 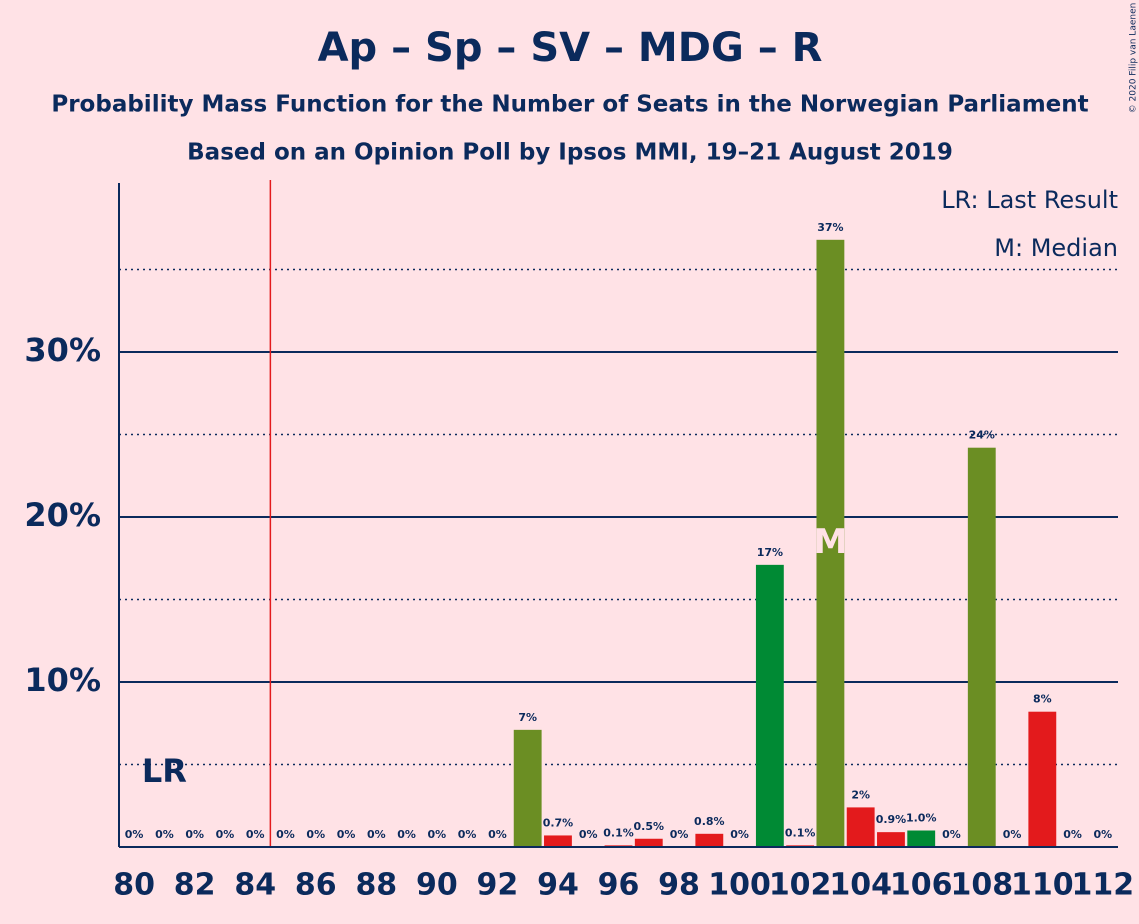 What do you see at coordinates (891, 819) in the screenshot?
I see `value-label: 0.9%` at bounding box center [891, 819].